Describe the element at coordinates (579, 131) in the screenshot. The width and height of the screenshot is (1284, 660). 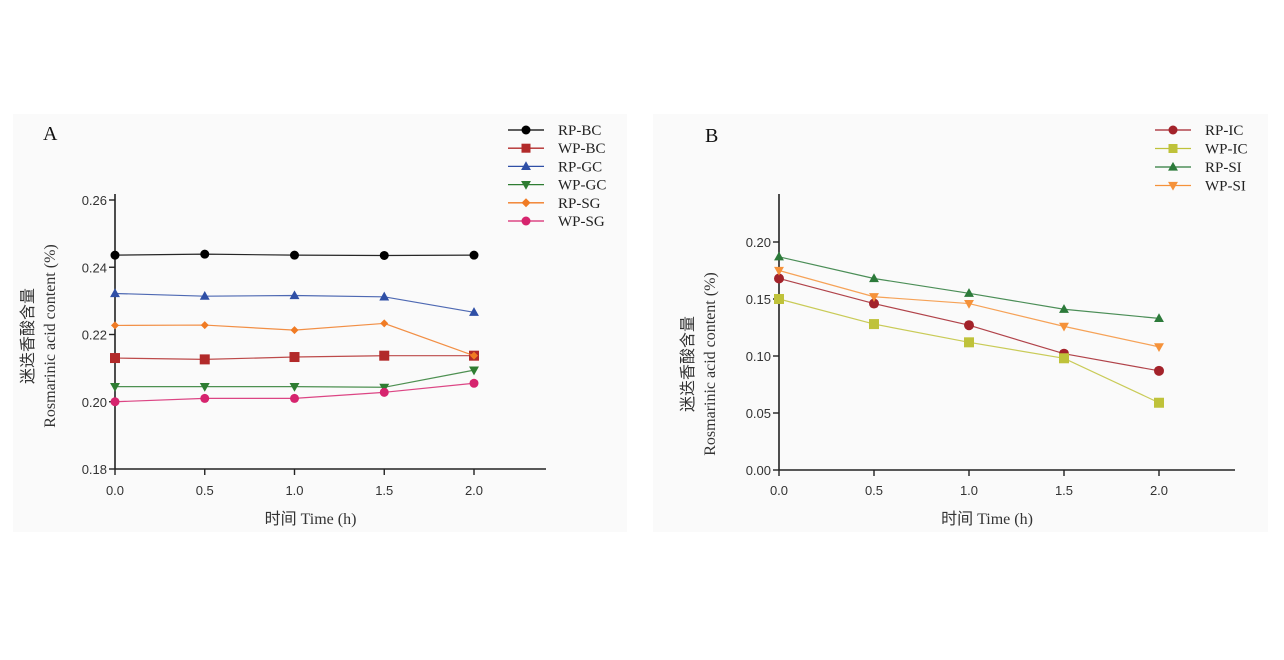
I see `legend-label: RP-BC` at that location.